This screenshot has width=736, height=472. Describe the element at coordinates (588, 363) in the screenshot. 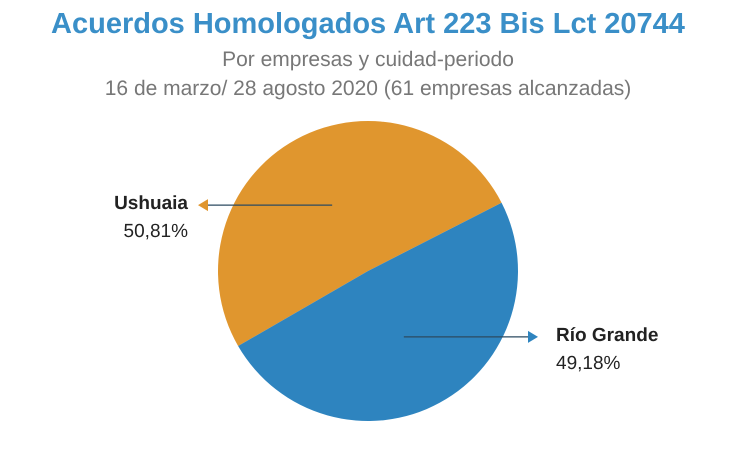

I see `data-label: 49,18%` at that location.